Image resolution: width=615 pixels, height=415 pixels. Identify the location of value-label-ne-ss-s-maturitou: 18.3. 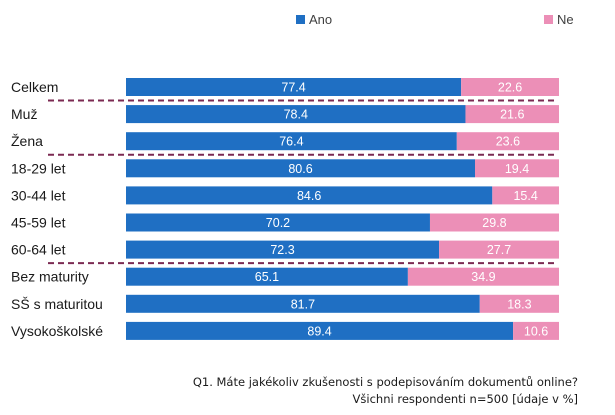
(519, 304).